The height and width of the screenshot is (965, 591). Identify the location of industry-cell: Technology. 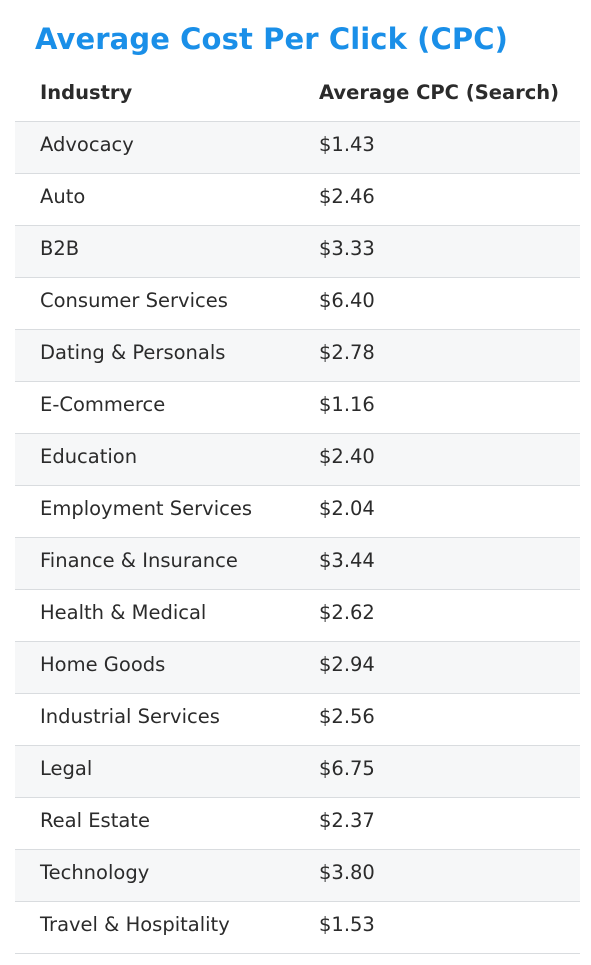
(95, 872).